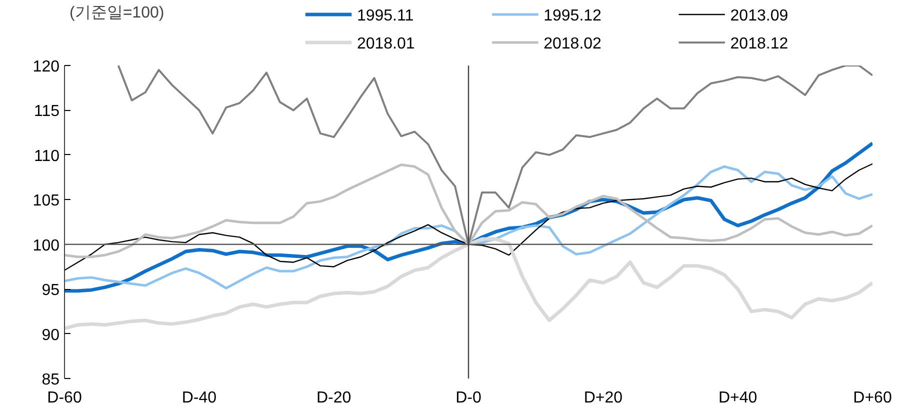  I want to click on y-tick-label: 95, so click(51, 291).